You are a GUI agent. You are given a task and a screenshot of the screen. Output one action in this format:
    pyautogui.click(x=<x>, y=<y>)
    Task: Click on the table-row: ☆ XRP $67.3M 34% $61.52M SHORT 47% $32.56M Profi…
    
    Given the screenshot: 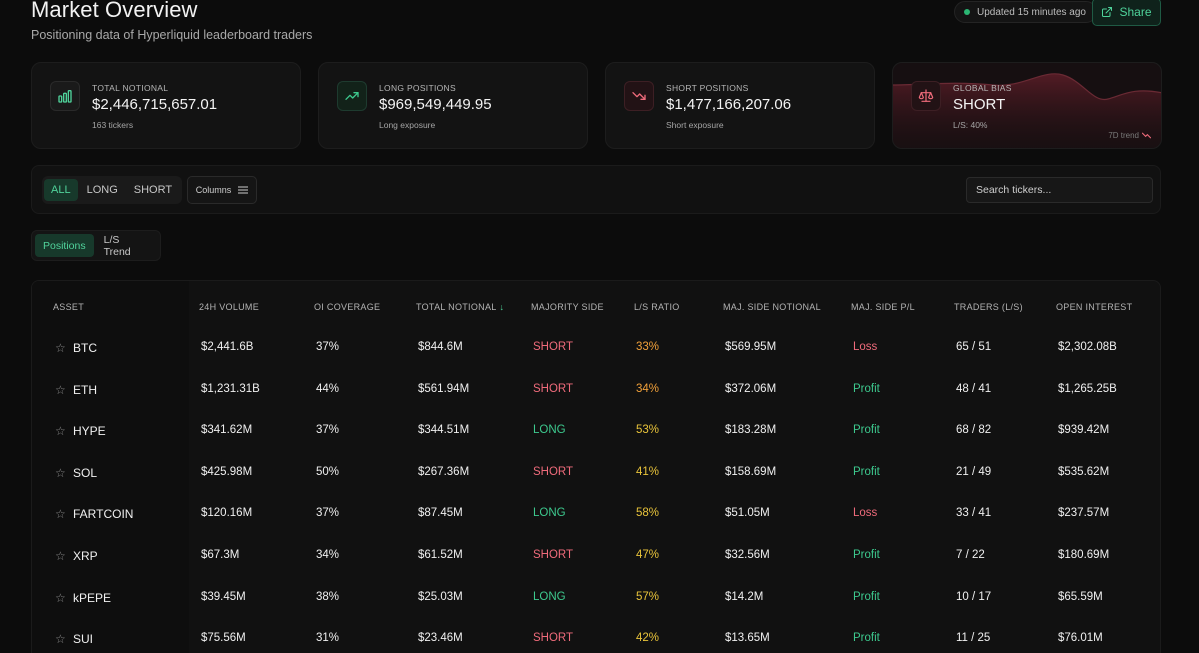 What is the action you would take?
    pyautogui.click(x=596, y=557)
    